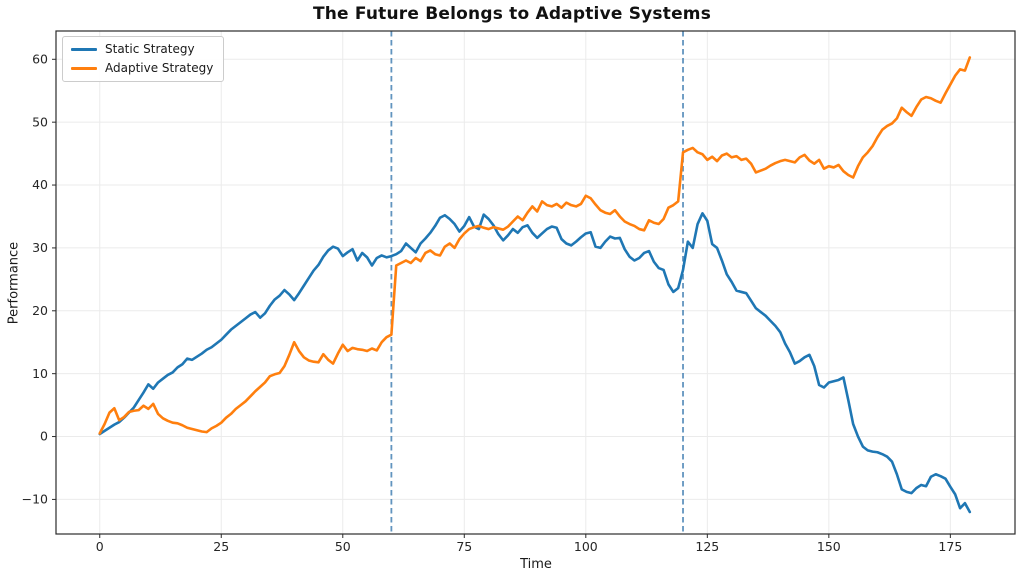 This screenshot has width=1024, height=580. What do you see at coordinates (512, 14) in the screenshot?
I see `chart-title: The Future Belongs to Adaptive Systems` at bounding box center [512, 14].